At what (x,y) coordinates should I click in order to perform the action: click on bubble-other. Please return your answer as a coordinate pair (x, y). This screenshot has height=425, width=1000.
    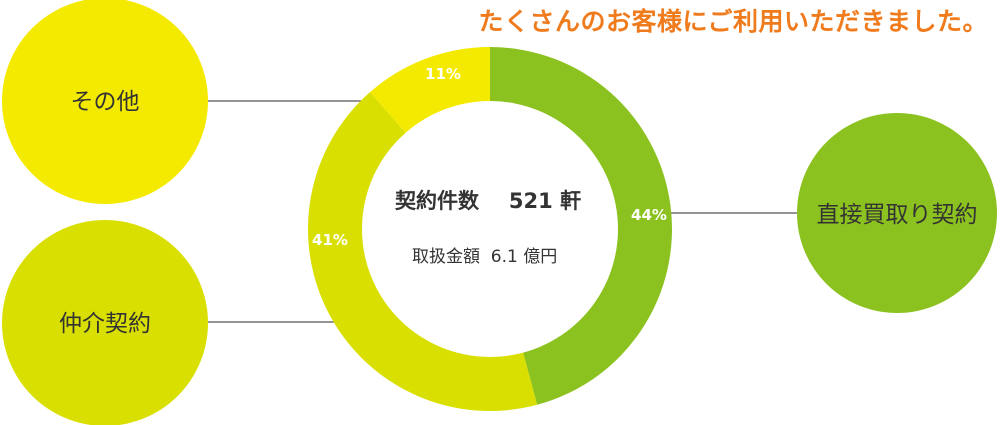
    Looking at the image, I should click on (105, 102).